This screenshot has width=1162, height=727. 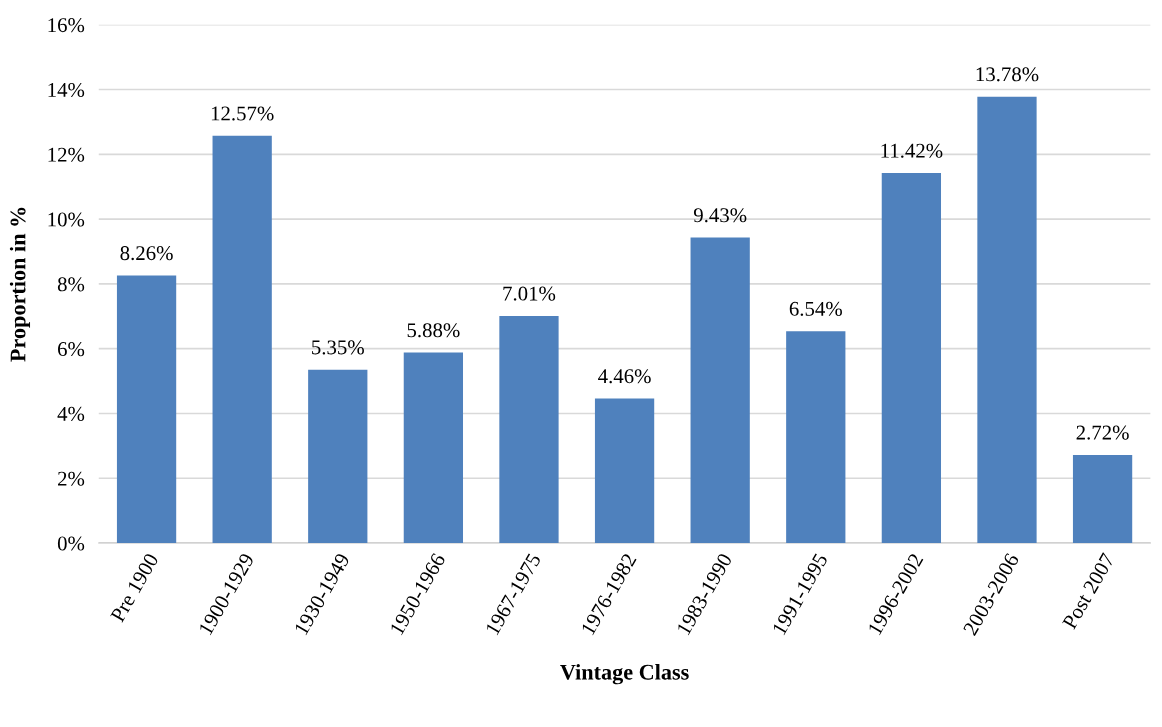 I want to click on data-label: 7.01%, so click(x=529, y=293).